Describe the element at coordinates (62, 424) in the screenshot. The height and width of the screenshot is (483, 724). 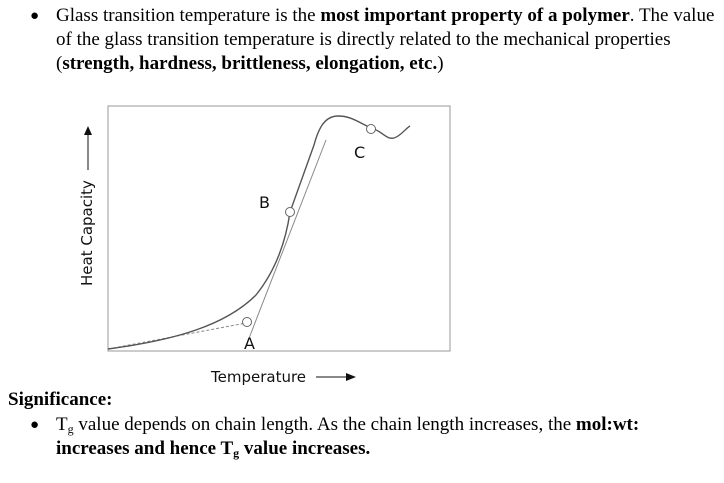
I see `tg-letter: T` at that location.